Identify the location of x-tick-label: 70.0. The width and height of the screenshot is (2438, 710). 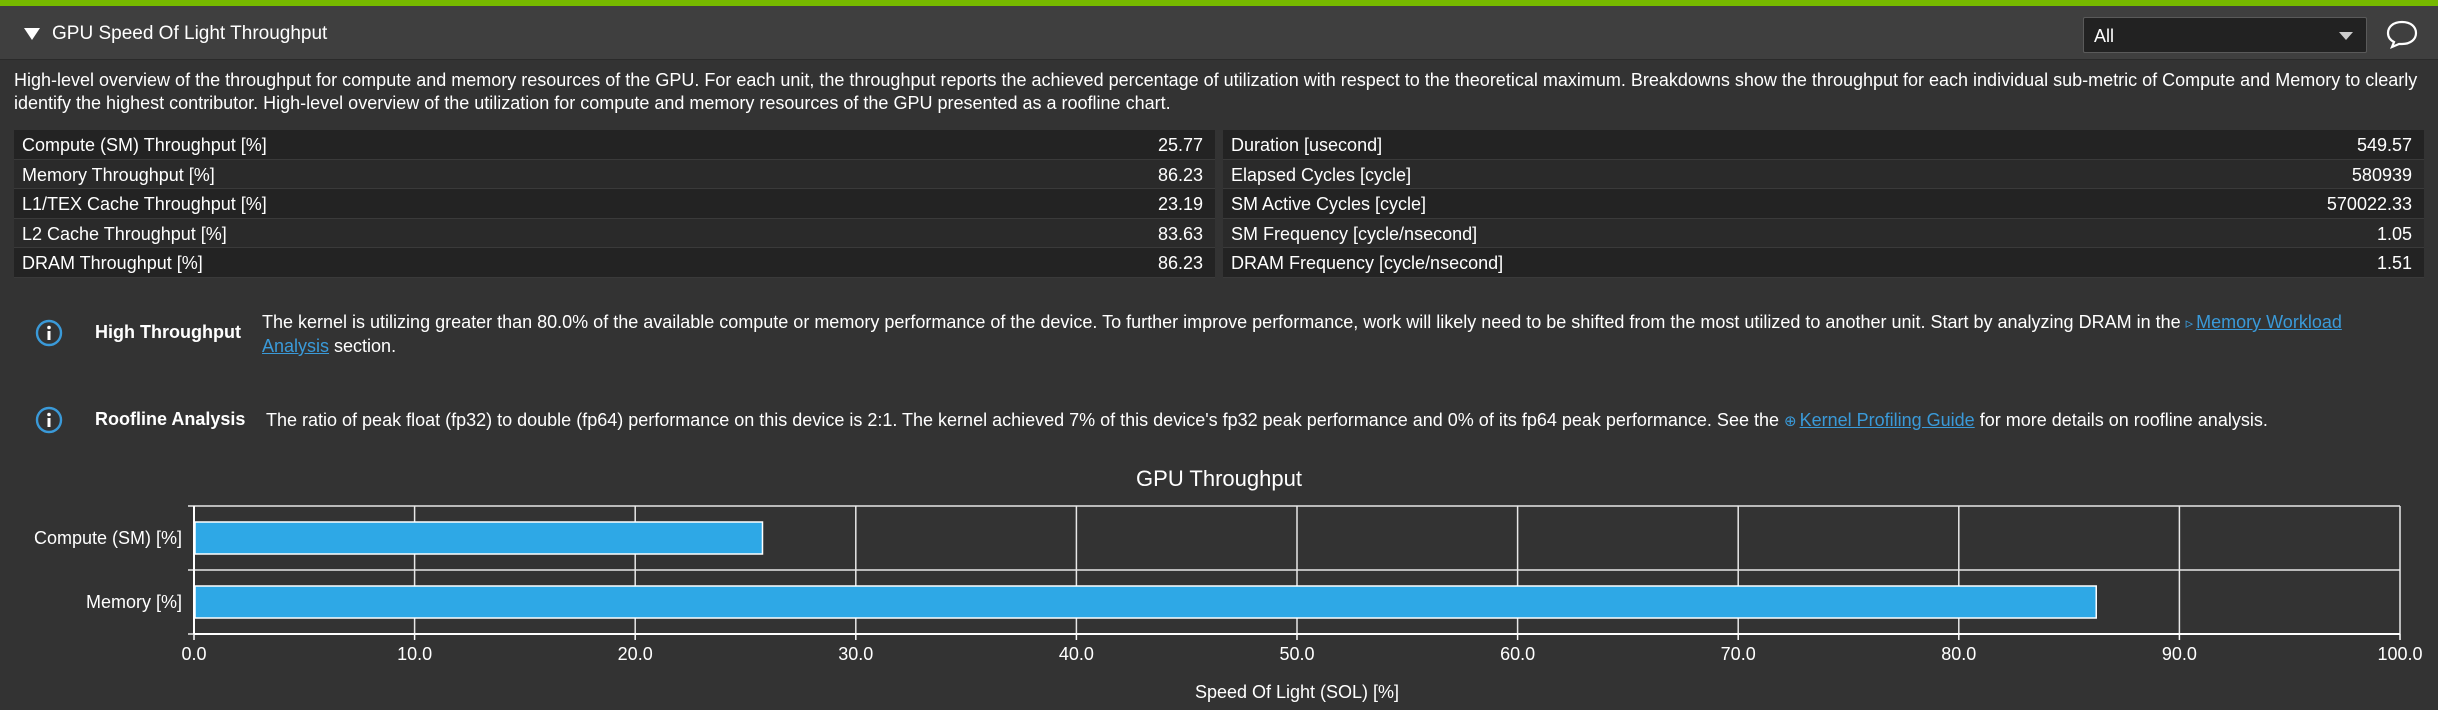
(1738, 654).